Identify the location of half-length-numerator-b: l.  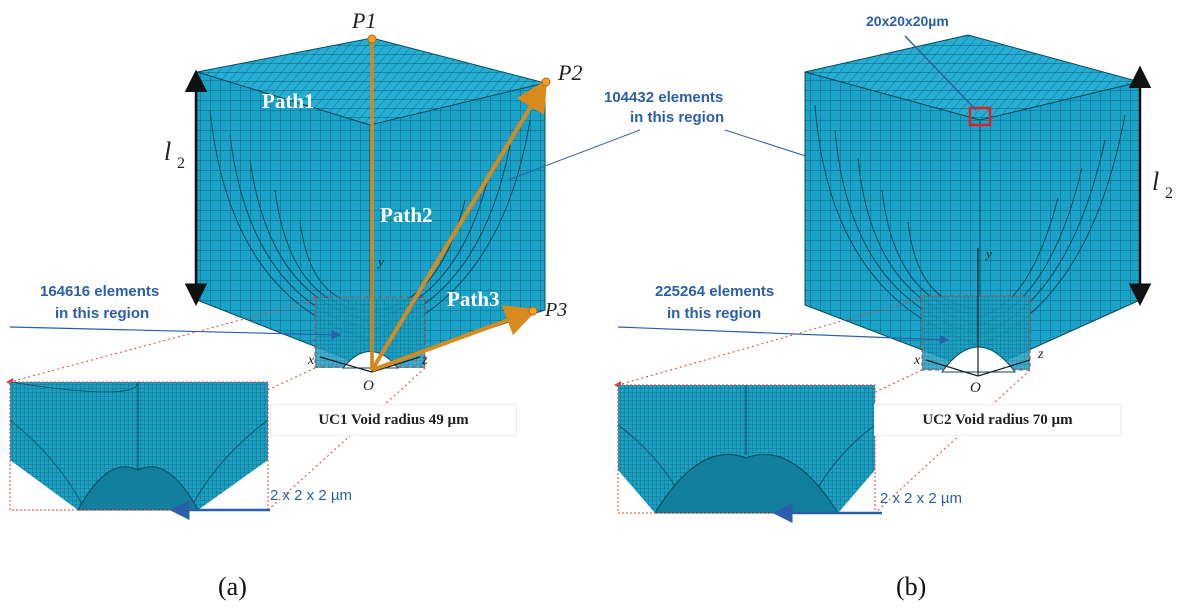
(1155, 181).